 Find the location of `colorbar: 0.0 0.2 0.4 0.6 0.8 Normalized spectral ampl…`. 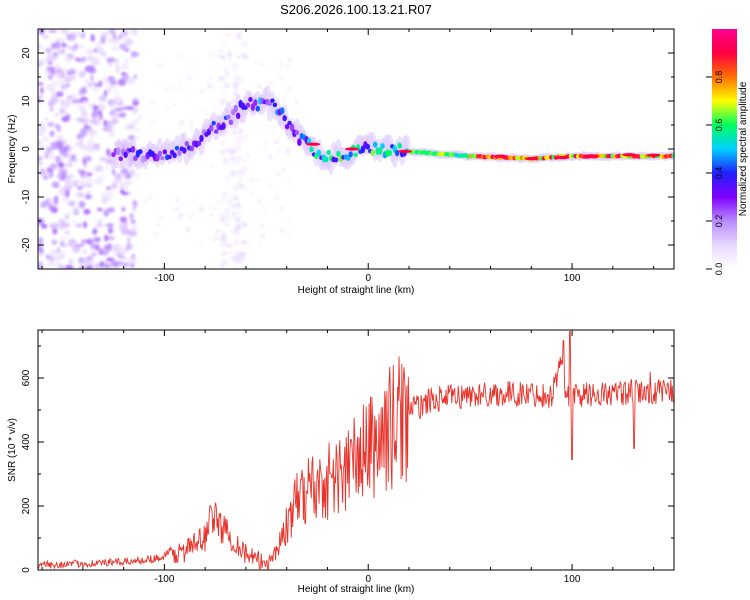

colorbar: 0.0 0.2 0.4 0.6 0.8 Normalized spectral ampl… is located at coordinates (727, 152).